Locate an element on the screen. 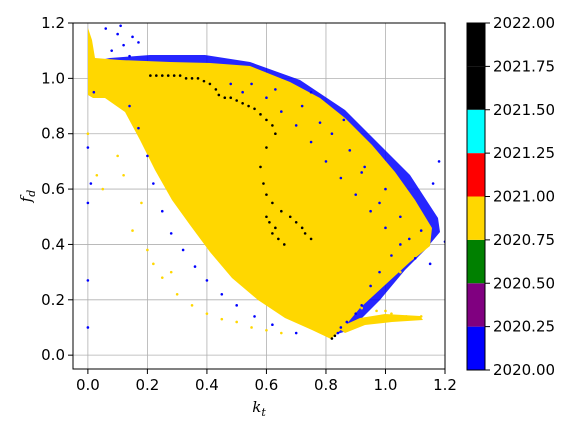 The width and height of the screenshot is (576, 432). x-axis-label: kt is located at coordinates (259, 408).